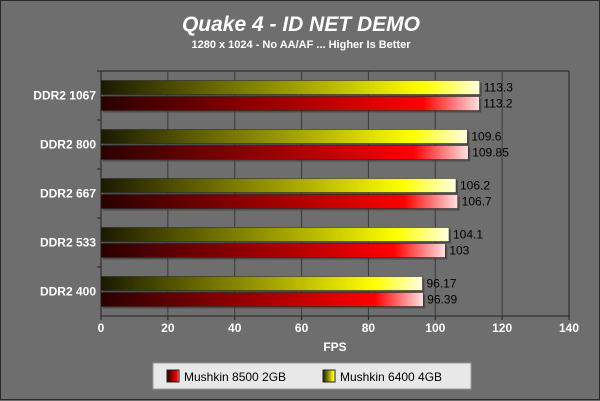  I want to click on data-label: 113.3, so click(498, 88).